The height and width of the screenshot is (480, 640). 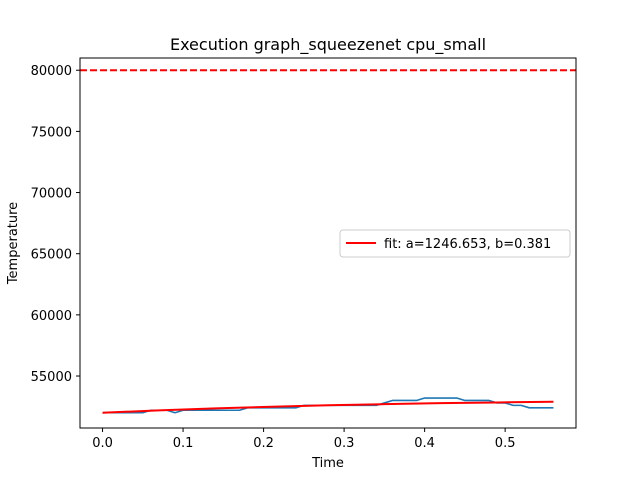 What do you see at coordinates (424, 443) in the screenshot?
I see `x-tick-label: 0.4` at bounding box center [424, 443].